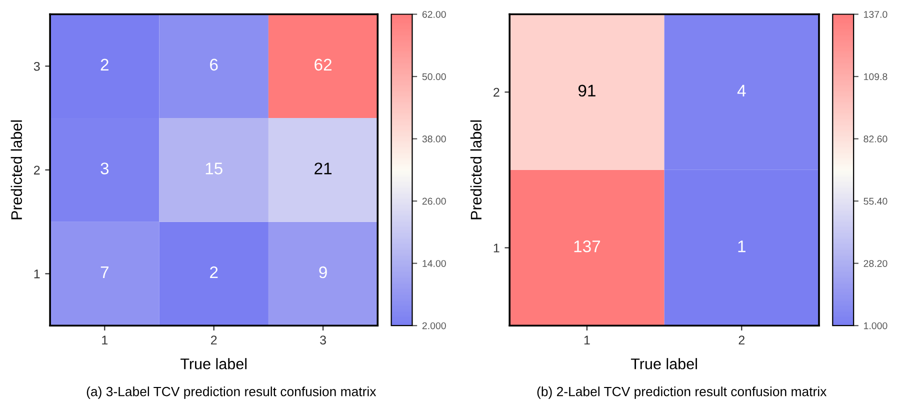 This screenshot has height=407, width=910. I want to click on color-bar-label: 62.00, so click(434, 14).